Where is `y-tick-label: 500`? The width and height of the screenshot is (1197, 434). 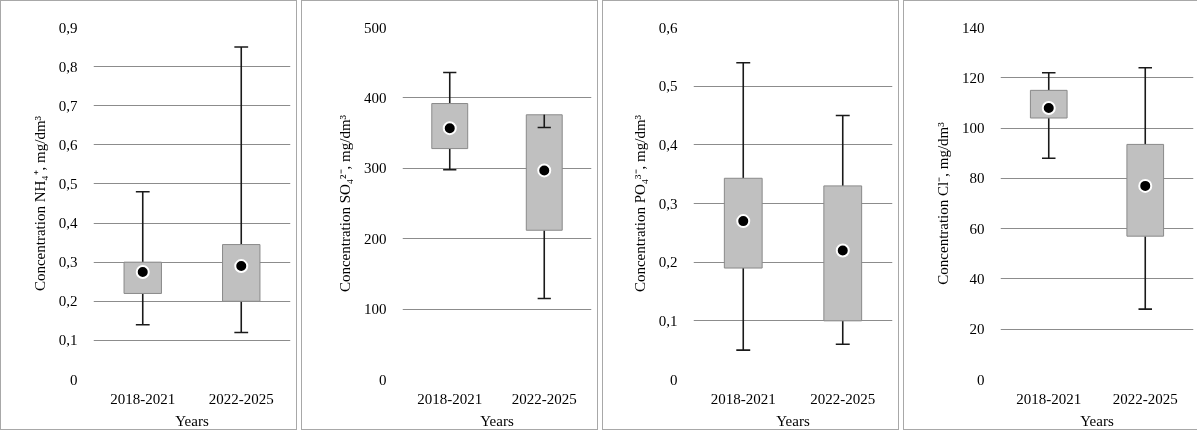
y-tick-label: 500 is located at coordinates (375, 27).